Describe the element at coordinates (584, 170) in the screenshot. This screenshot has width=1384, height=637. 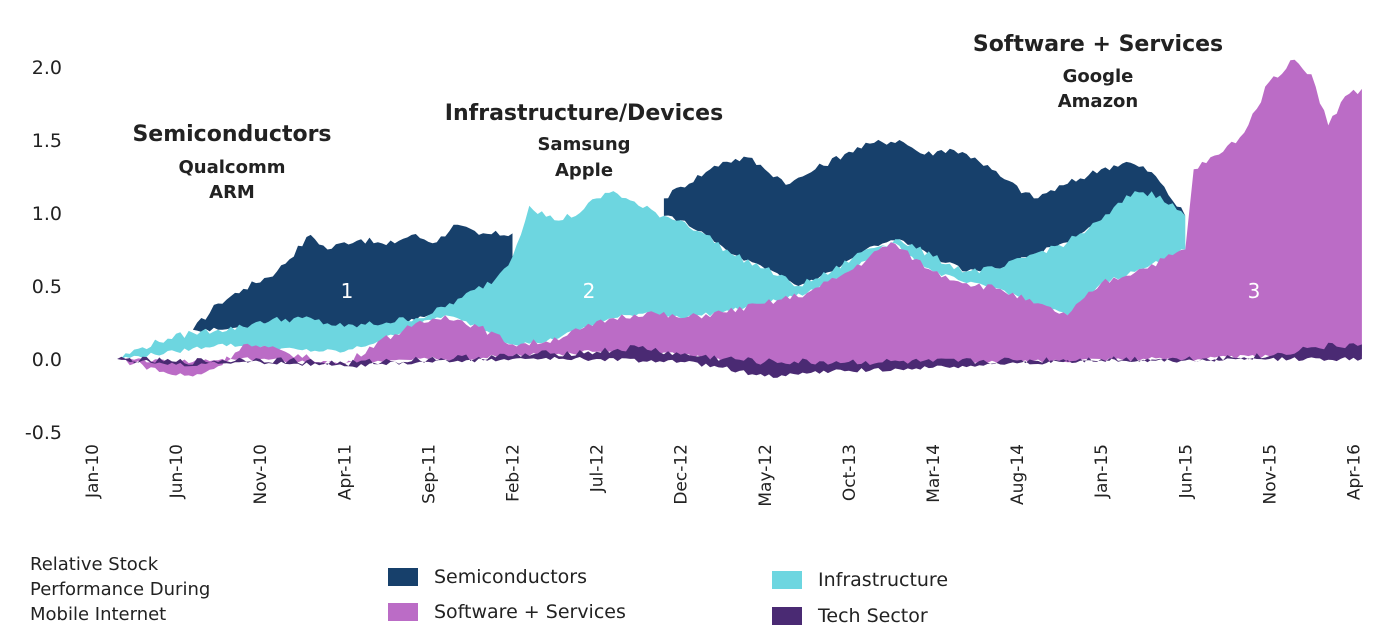
I see `annotation-company: Apple` at that location.